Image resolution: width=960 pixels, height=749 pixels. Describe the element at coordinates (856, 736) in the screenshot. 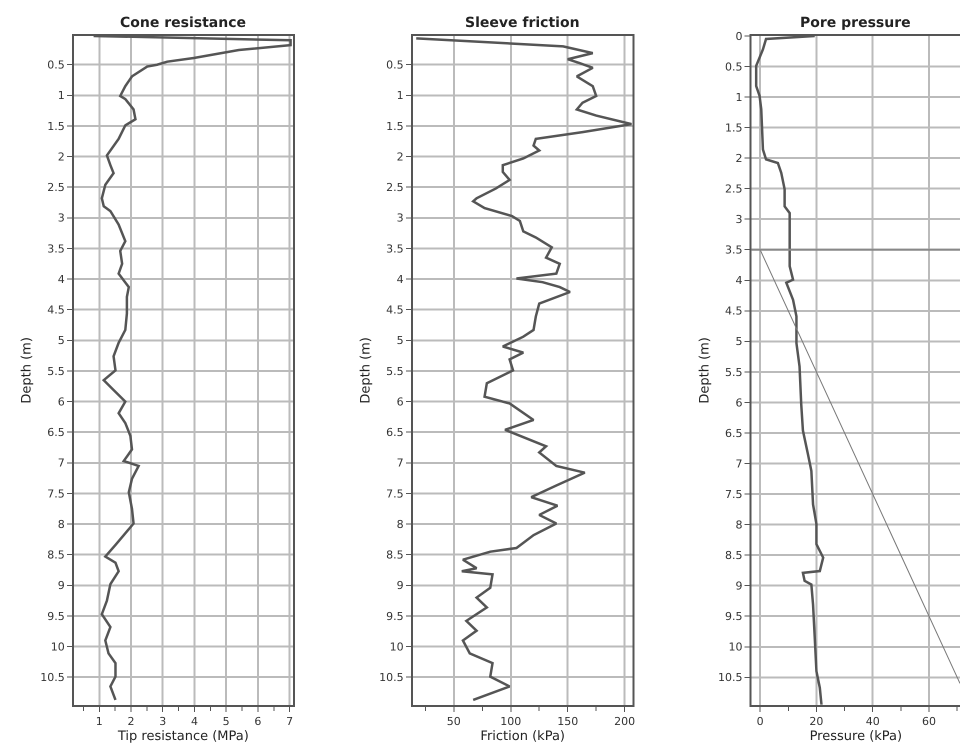

I see `x-axis-title: Pressure (kPa)` at that location.